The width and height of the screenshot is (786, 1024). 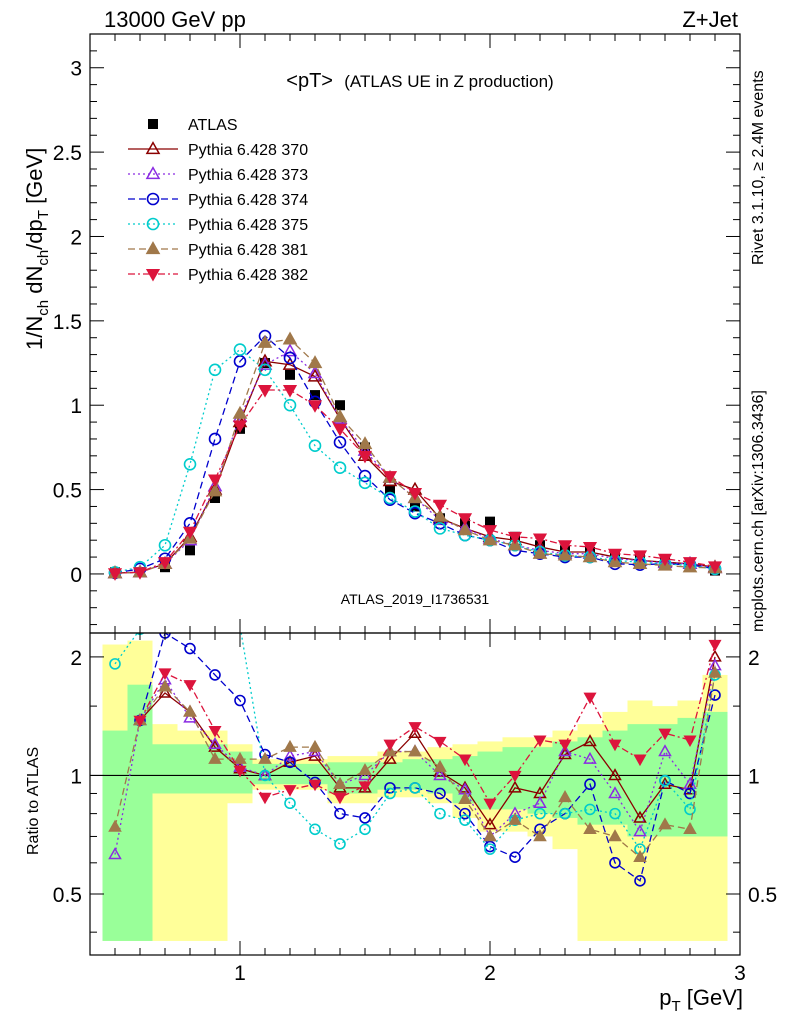 What do you see at coordinates (193, 125) in the screenshot?
I see `legend-entry: ATLAS` at bounding box center [193, 125].